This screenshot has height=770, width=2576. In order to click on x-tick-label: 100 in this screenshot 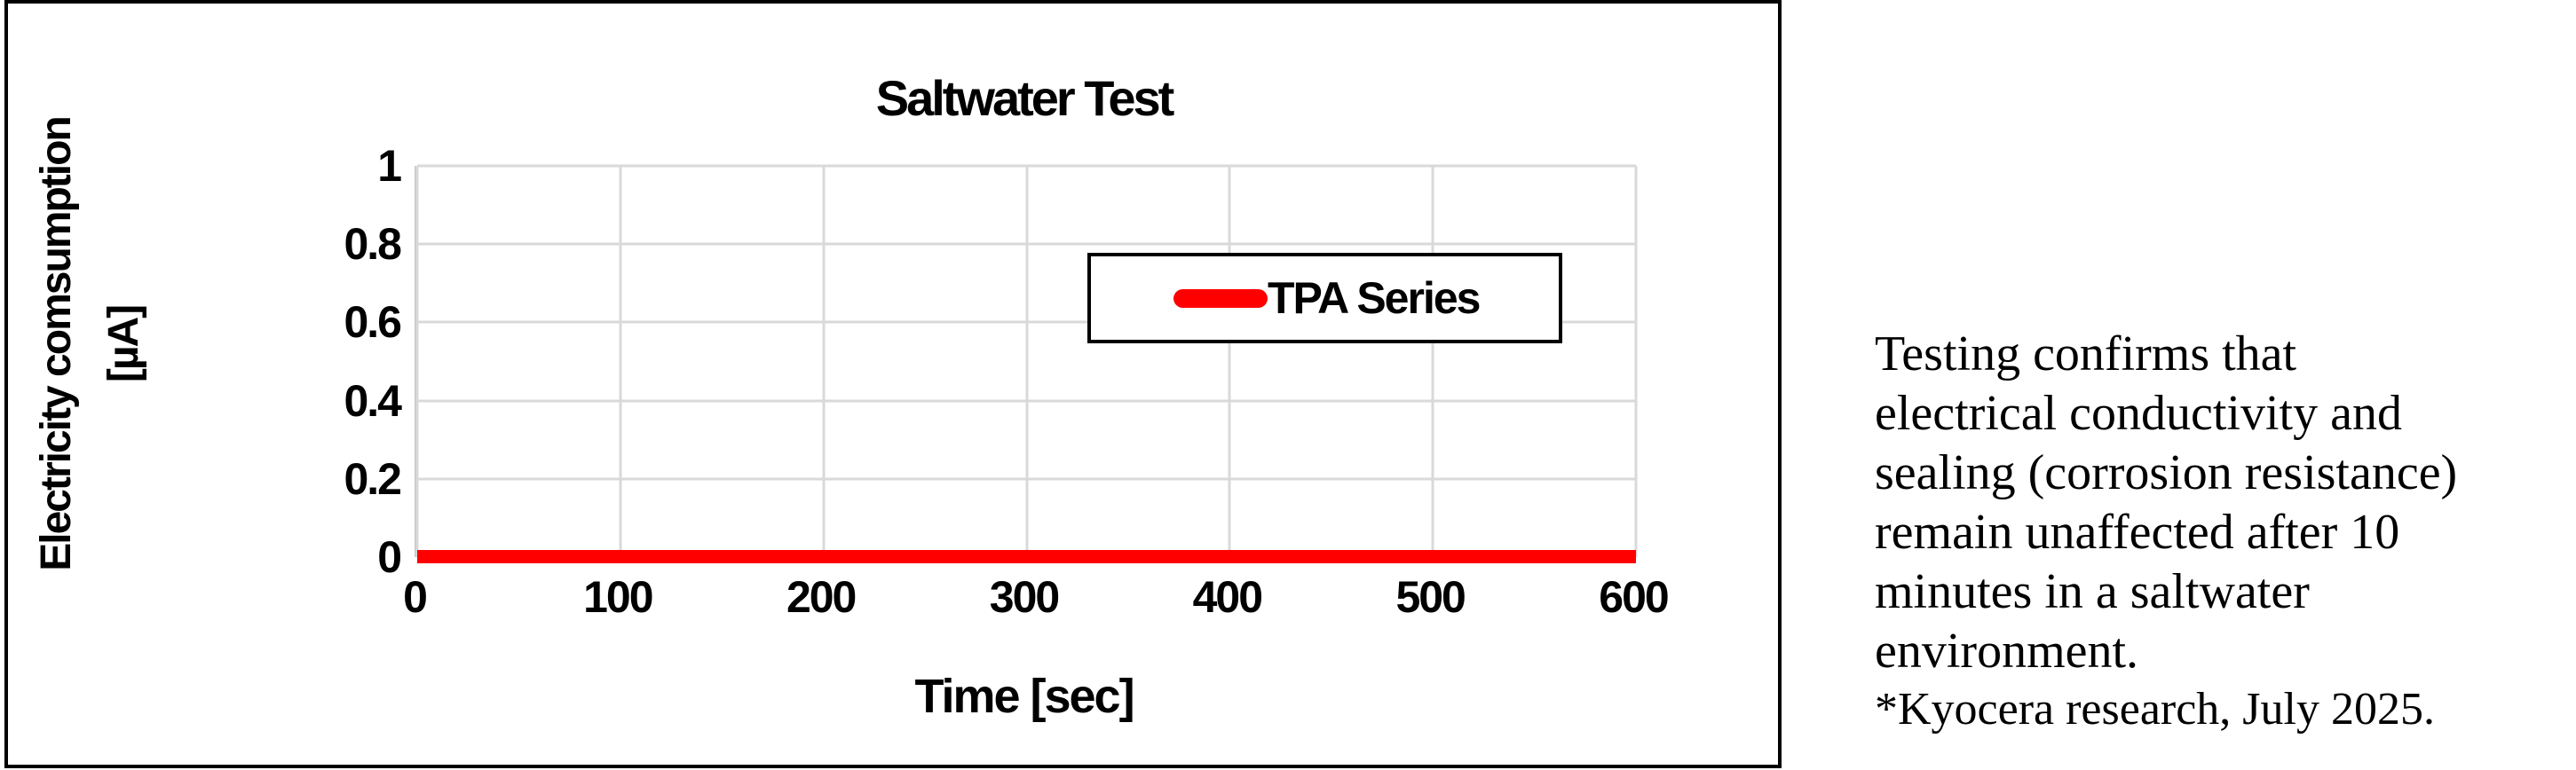, I will do `click(618, 597)`.